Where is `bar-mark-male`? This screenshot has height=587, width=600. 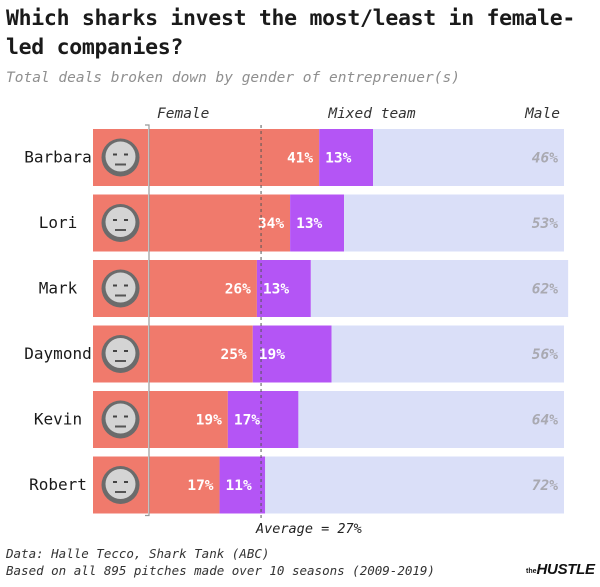 bar-mark-male is located at coordinates (439, 288).